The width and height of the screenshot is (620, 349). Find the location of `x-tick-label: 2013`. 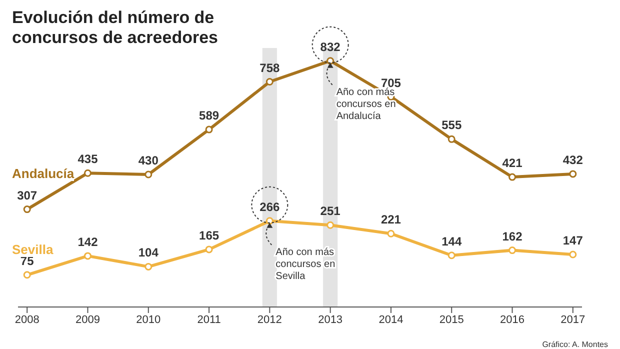

x-tick-label: 2013 is located at coordinates (330, 320).